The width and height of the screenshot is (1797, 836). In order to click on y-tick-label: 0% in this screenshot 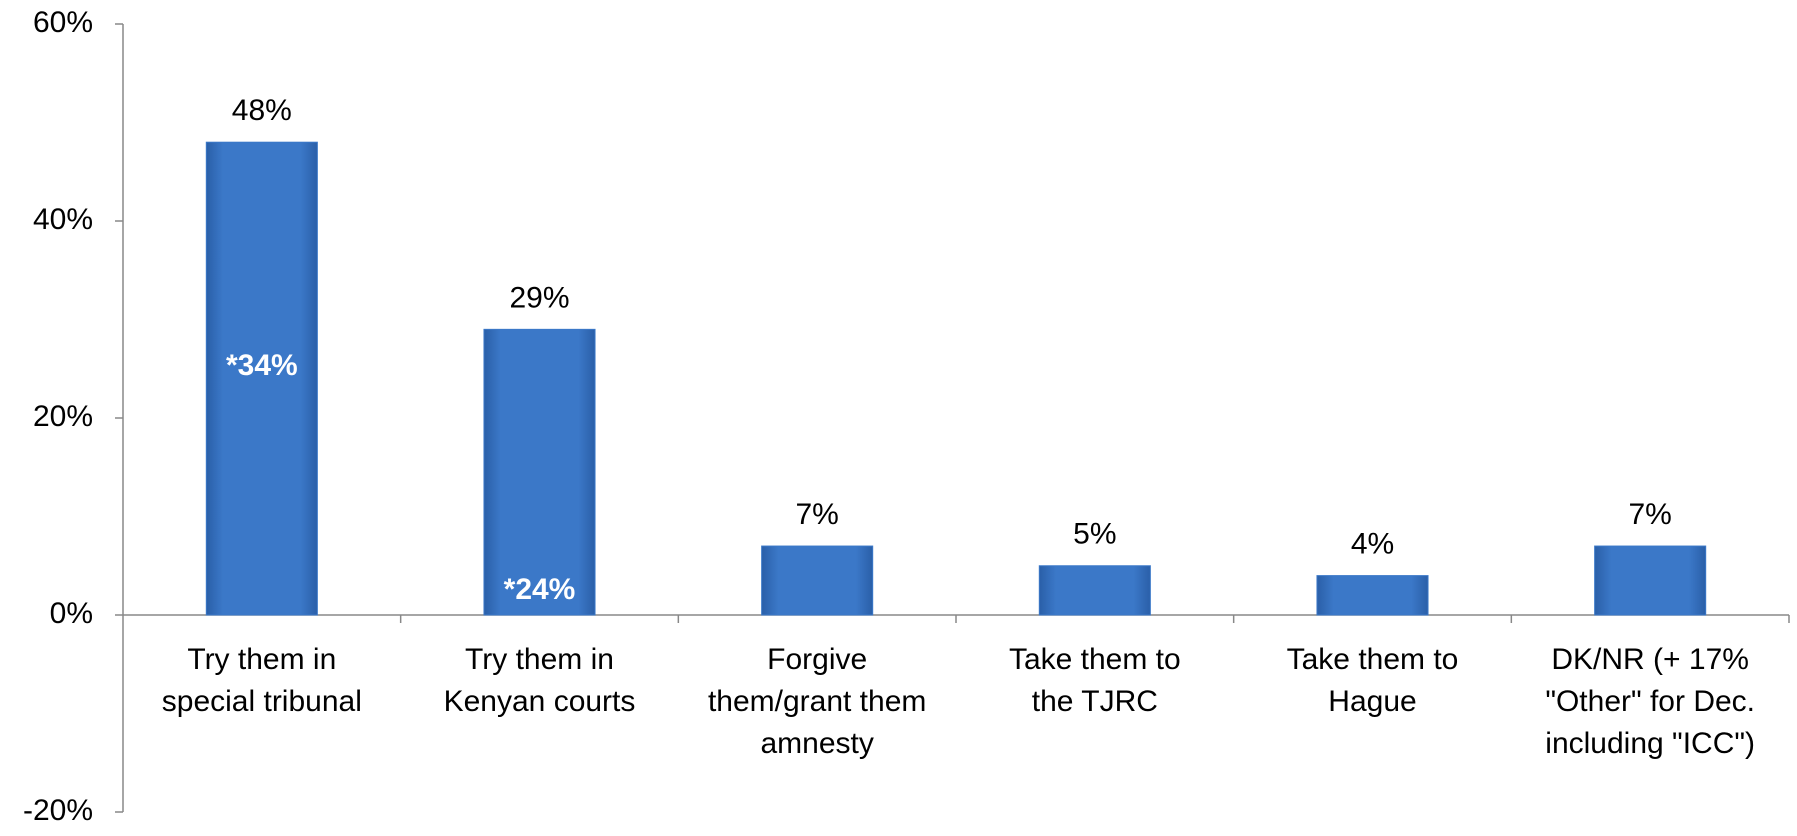, I will do `click(71, 613)`.